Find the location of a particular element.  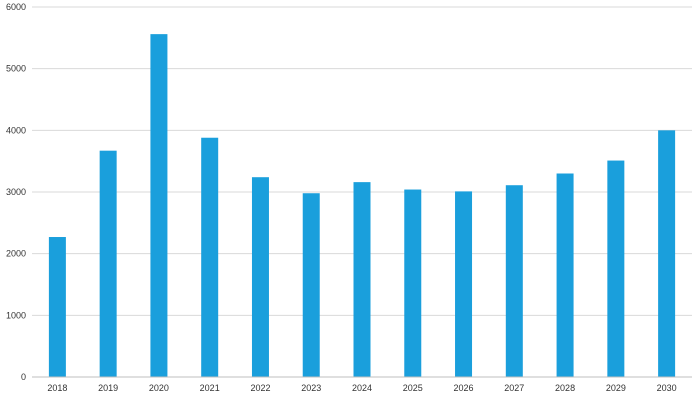

bar-2019 is located at coordinates (108, 263).